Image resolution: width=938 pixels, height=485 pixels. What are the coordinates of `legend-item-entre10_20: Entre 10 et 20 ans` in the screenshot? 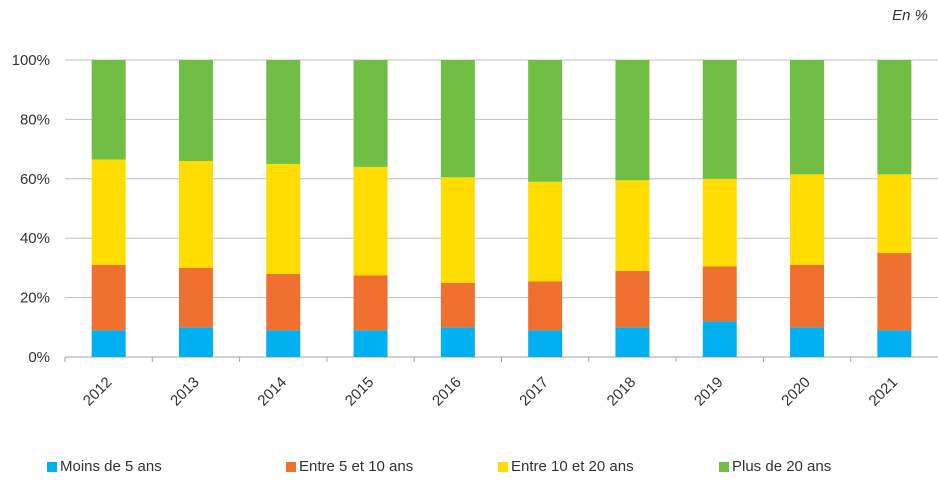 It's located at (566, 466).